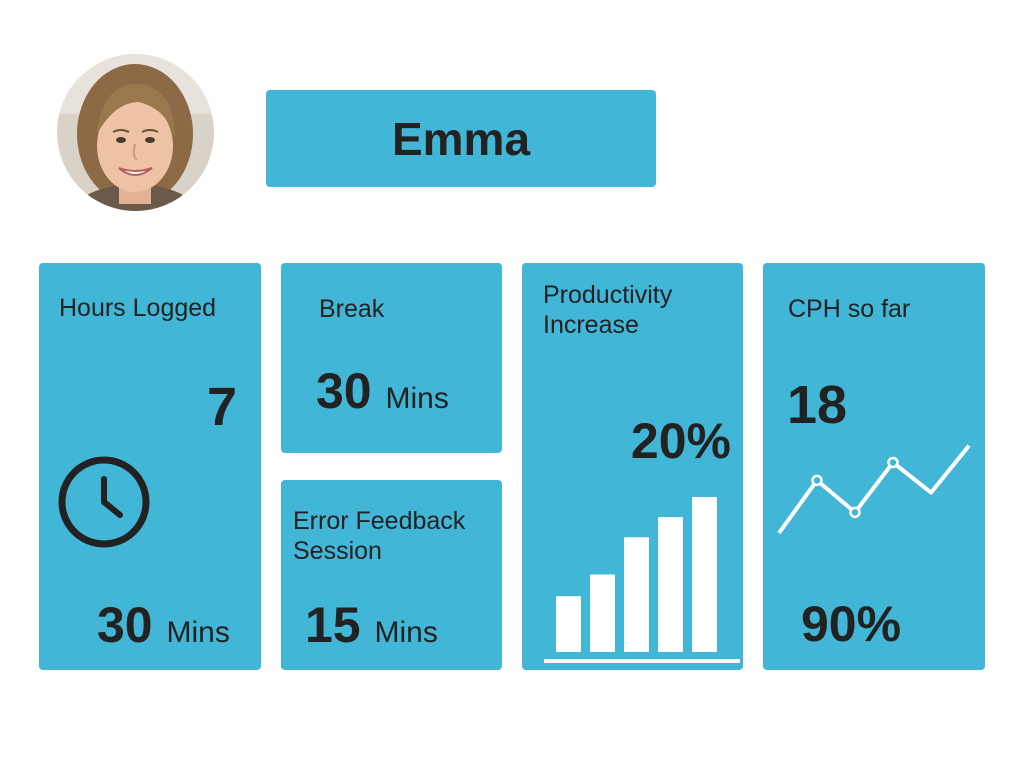  I want to click on productivity-label-line2: Increase, so click(591, 325).